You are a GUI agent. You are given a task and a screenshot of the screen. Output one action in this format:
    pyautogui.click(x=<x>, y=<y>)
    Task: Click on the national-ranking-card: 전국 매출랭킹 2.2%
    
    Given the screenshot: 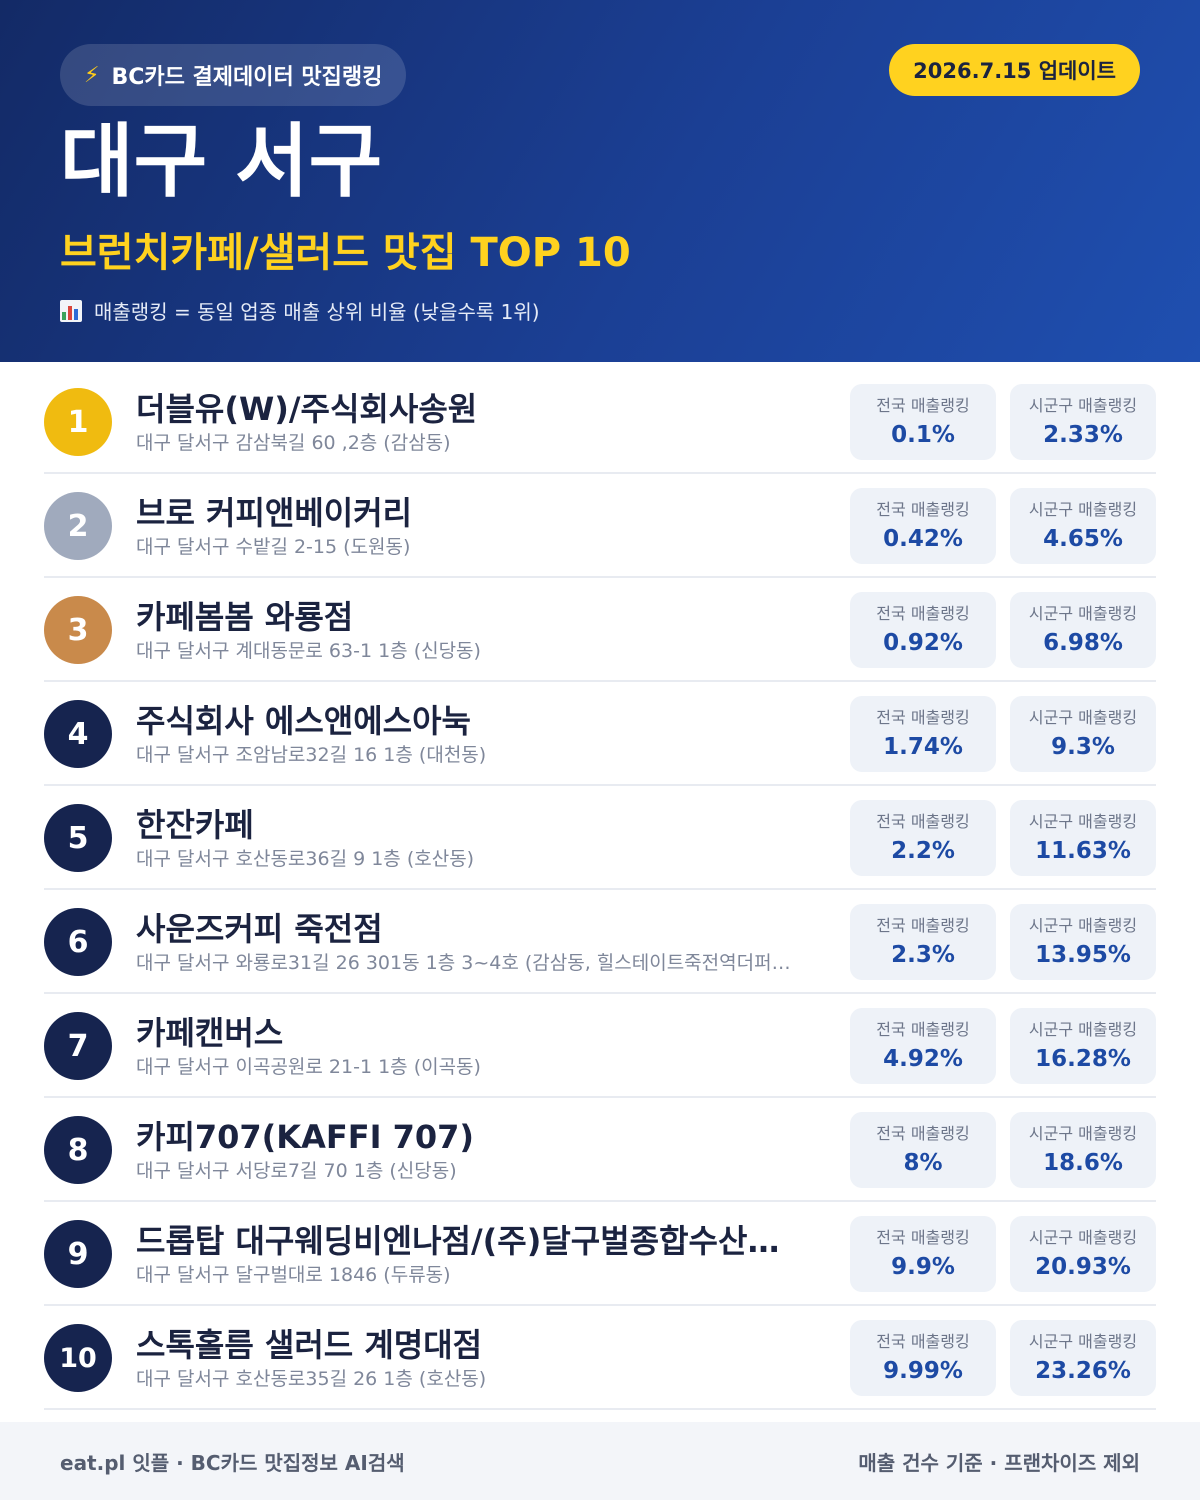 What is the action you would take?
    pyautogui.click(x=923, y=838)
    